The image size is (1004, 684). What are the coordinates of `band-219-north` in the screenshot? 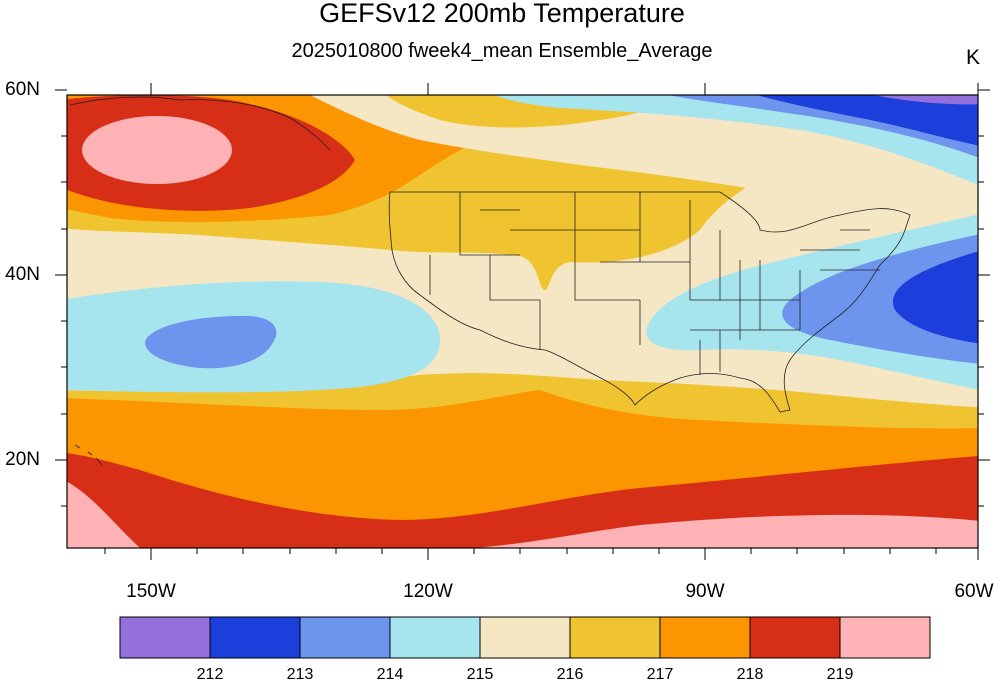 It's located at (157, 150).